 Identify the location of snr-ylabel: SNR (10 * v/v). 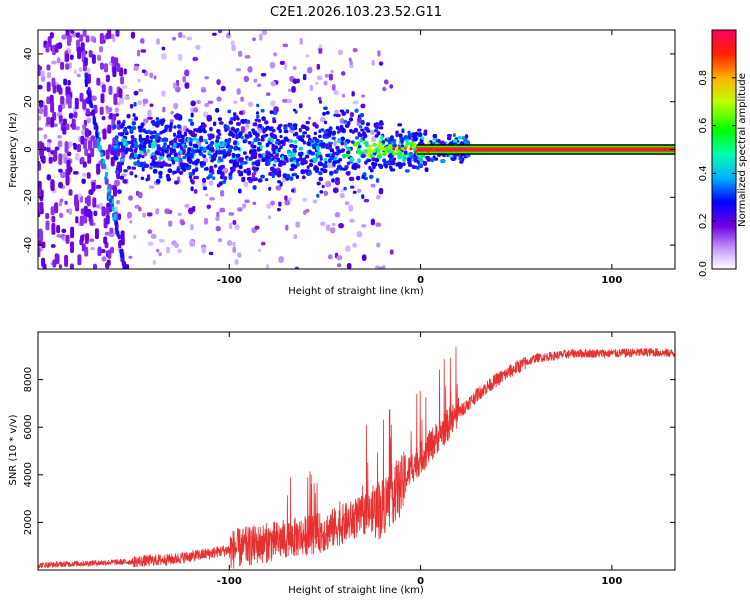
(13, 449).